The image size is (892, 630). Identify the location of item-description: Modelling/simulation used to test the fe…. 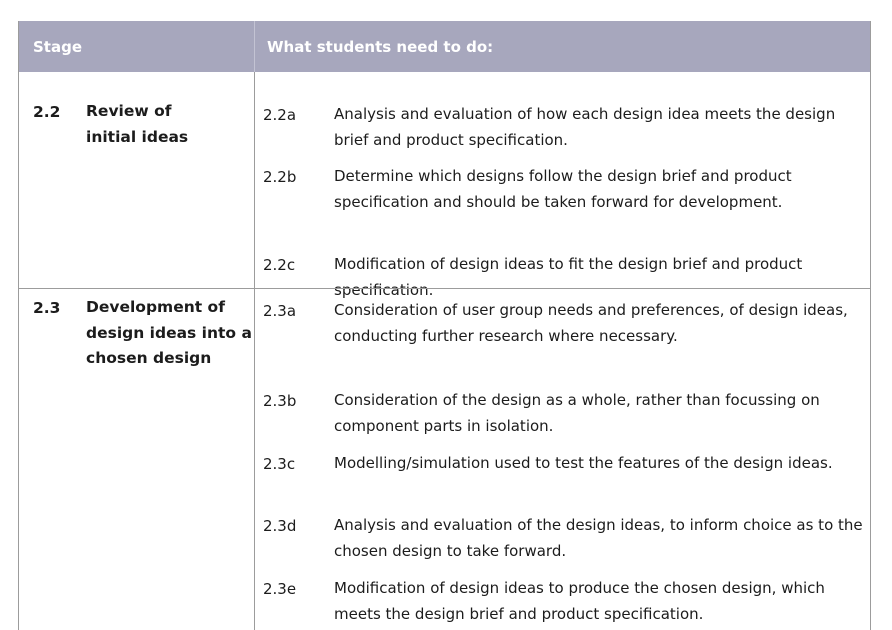
(583, 463).